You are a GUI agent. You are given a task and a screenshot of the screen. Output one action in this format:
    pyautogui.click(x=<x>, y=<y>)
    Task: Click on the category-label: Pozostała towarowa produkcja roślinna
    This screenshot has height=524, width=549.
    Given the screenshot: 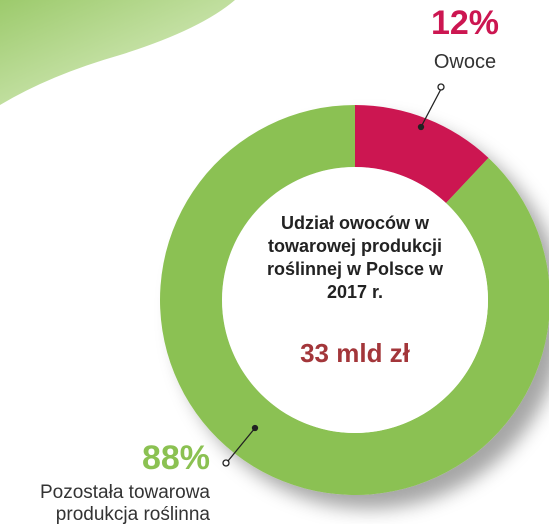 What is the action you would take?
    pyautogui.click(x=124, y=503)
    